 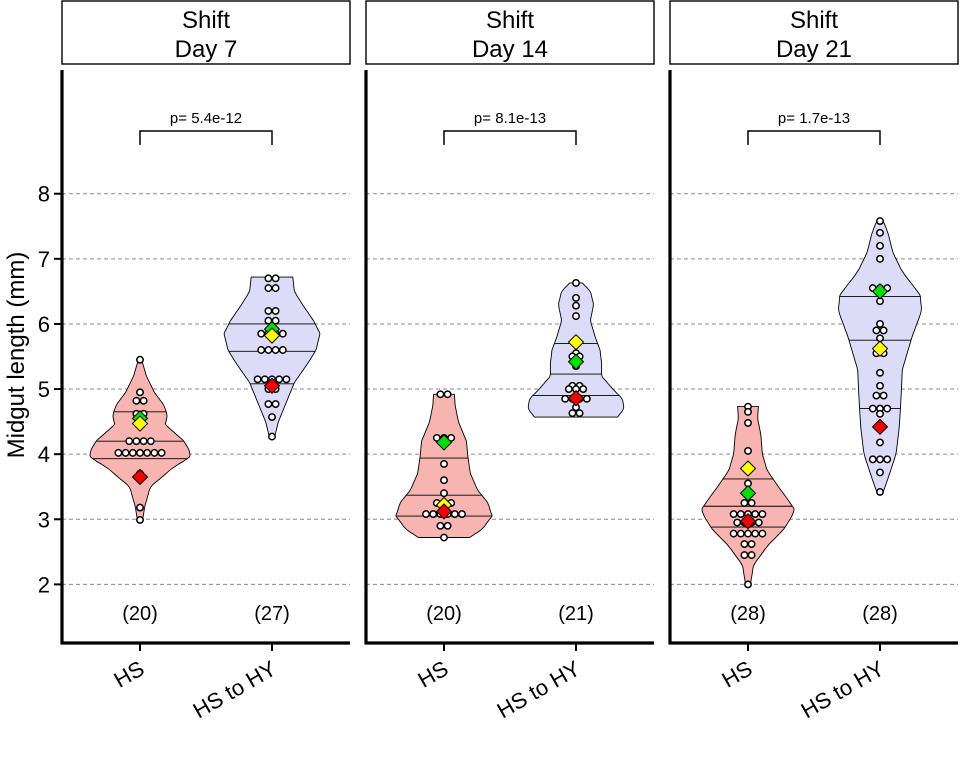 I want to click on y-tick-label: 4, so click(x=44, y=454).